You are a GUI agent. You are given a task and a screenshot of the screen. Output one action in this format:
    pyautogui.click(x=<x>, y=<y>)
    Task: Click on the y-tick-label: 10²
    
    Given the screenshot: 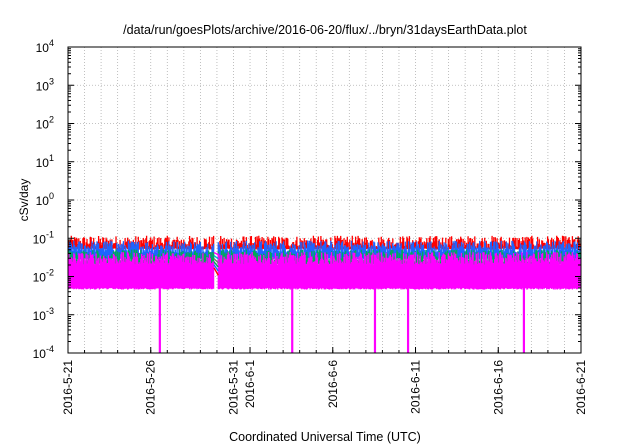 What is the action you would take?
    pyautogui.click(x=45, y=123)
    